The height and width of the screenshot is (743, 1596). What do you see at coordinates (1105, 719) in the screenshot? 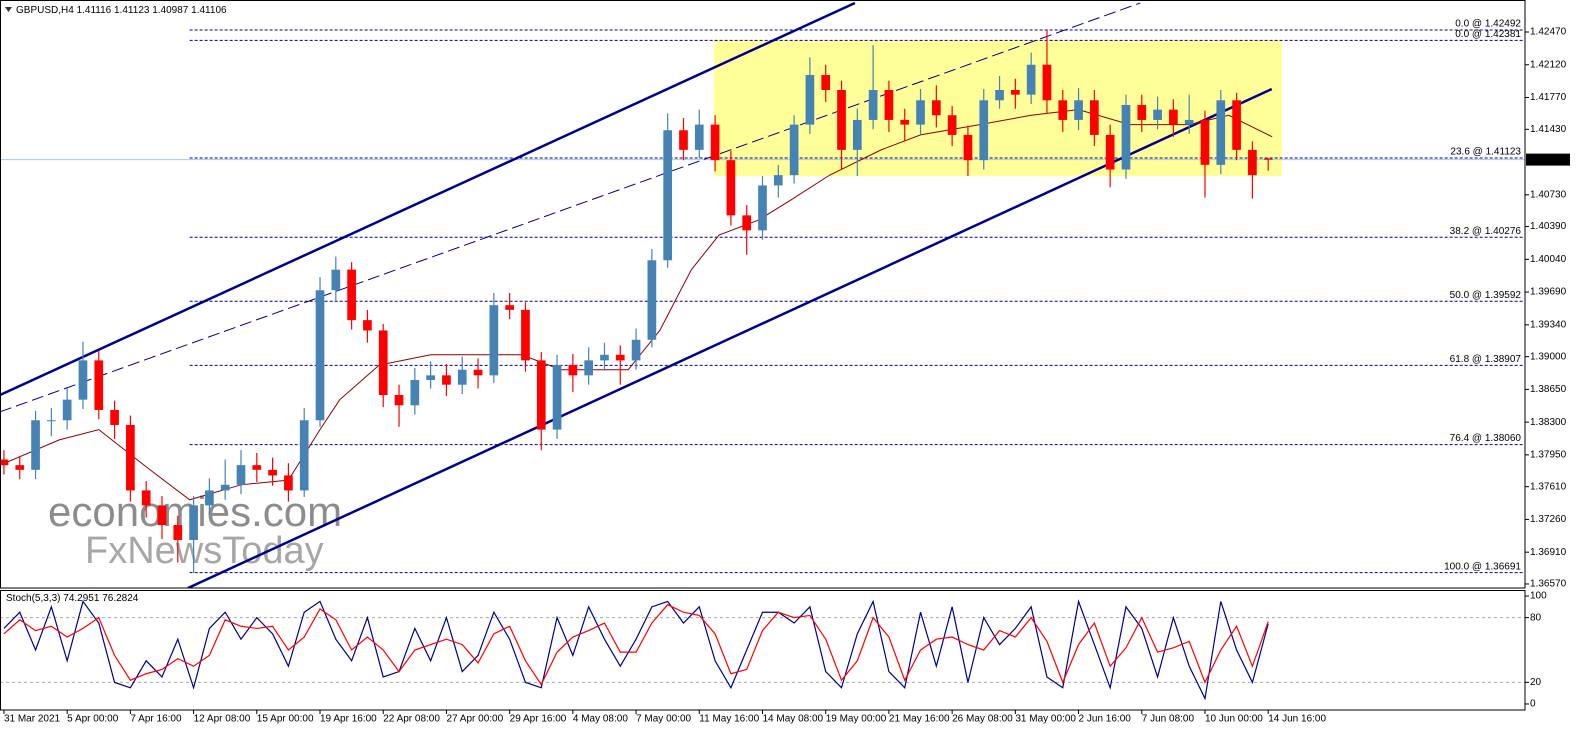
I see `x-tick-label: 2 Jun 16:00` at bounding box center [1105, 719].